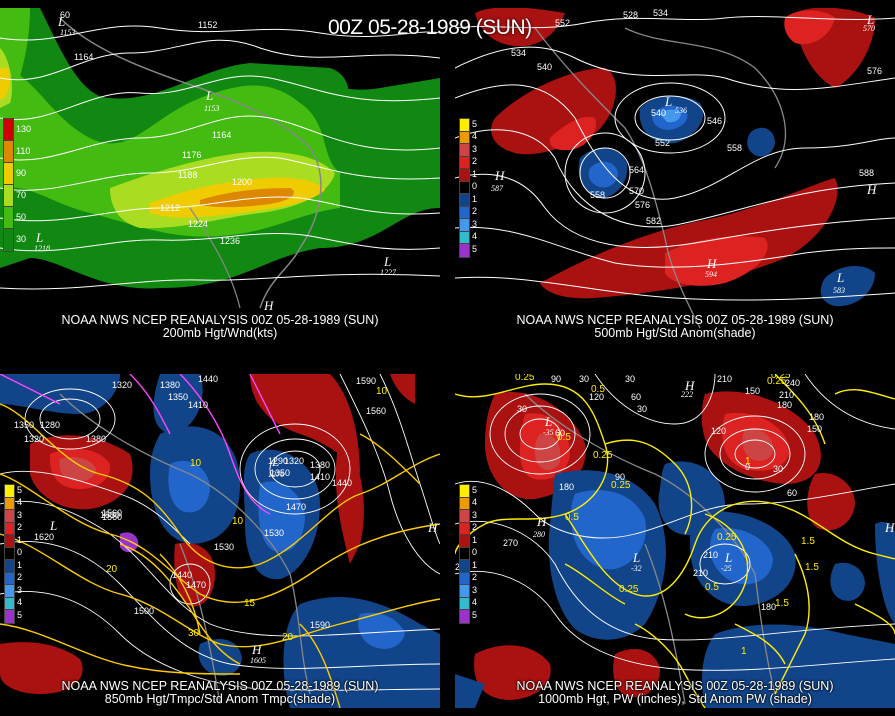 The width and height of the screenshot is (895, 716). Describe the element at coordinates (653, 221) in the screenshot. I see `svg-text: 582` at that location.